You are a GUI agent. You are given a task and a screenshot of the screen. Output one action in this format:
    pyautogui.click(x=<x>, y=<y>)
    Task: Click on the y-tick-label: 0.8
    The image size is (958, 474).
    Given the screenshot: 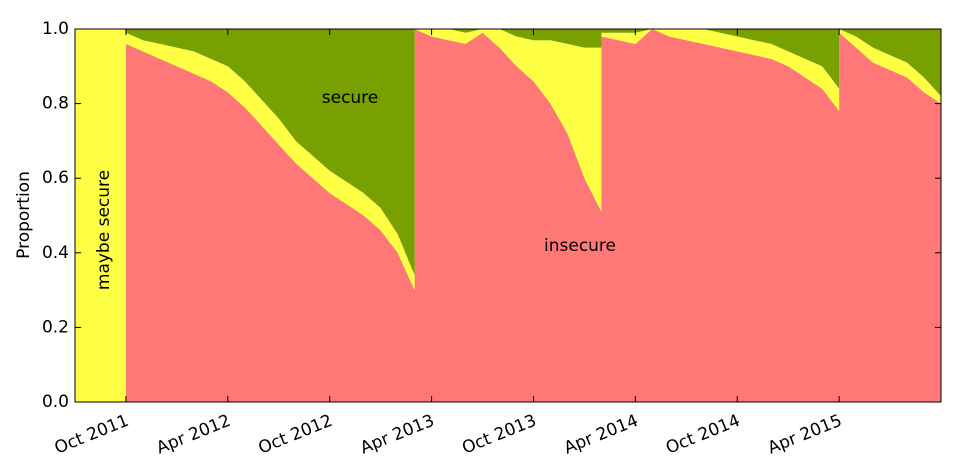 What is the action you would take?
    pyautogui.click(x=55, y=104)
    